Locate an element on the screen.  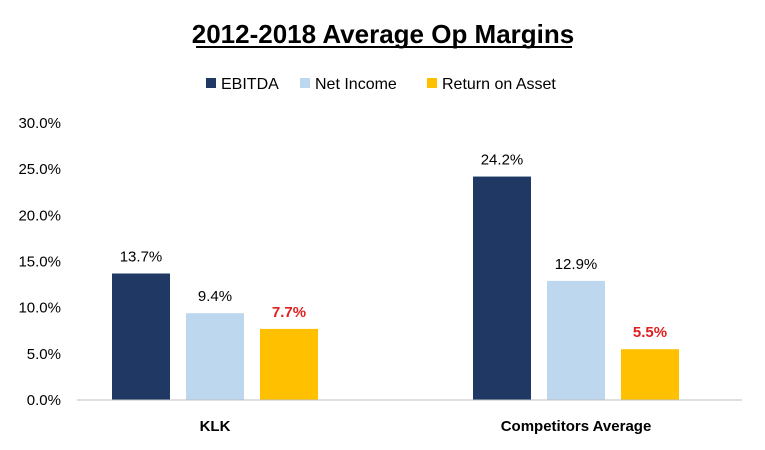
y-tick-label: 5.0% is located at coordinates (44, 354).